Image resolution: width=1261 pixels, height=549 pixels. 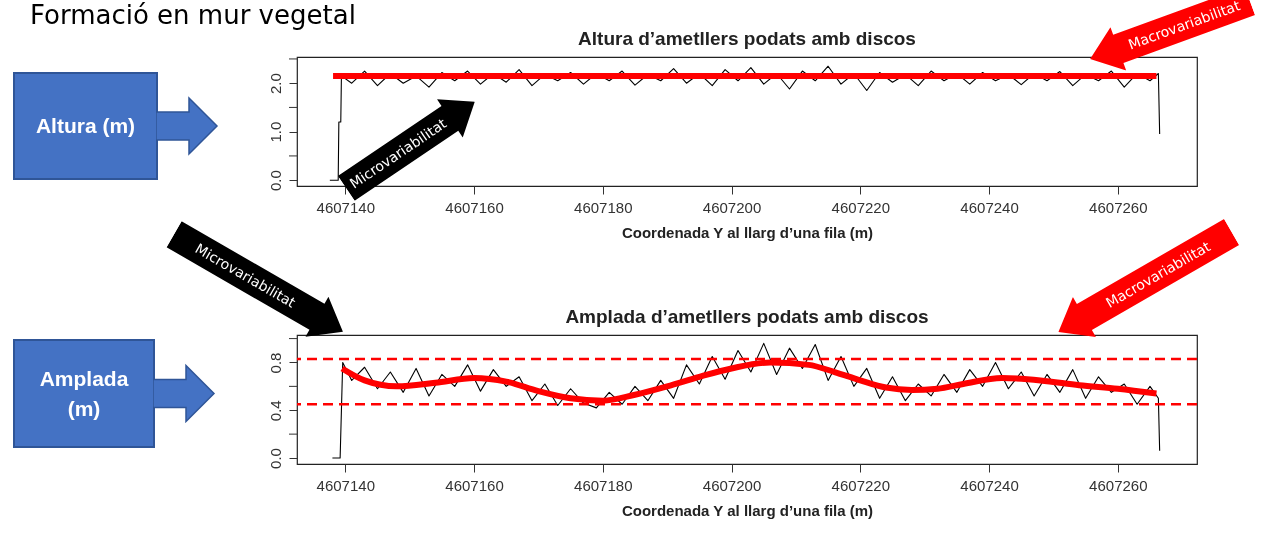 What do you see at coordinates (275, 411) in the screenshot?
I see `y-tick-label: 0.4` at bounding box center [275, 411].